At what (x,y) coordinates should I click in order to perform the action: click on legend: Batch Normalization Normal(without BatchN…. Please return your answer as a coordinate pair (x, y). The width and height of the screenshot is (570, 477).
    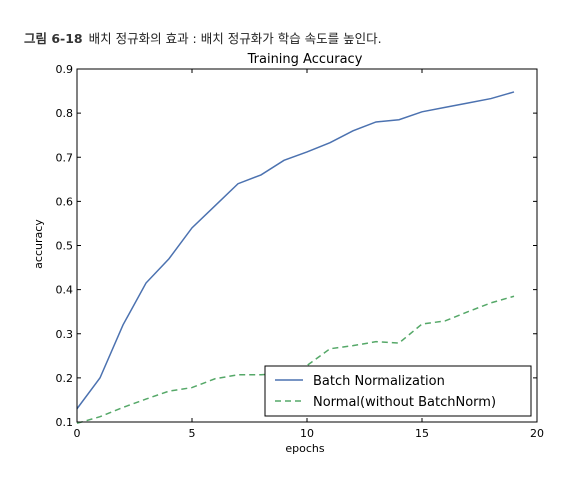
    Looking at the image, I should click on (398, 391).